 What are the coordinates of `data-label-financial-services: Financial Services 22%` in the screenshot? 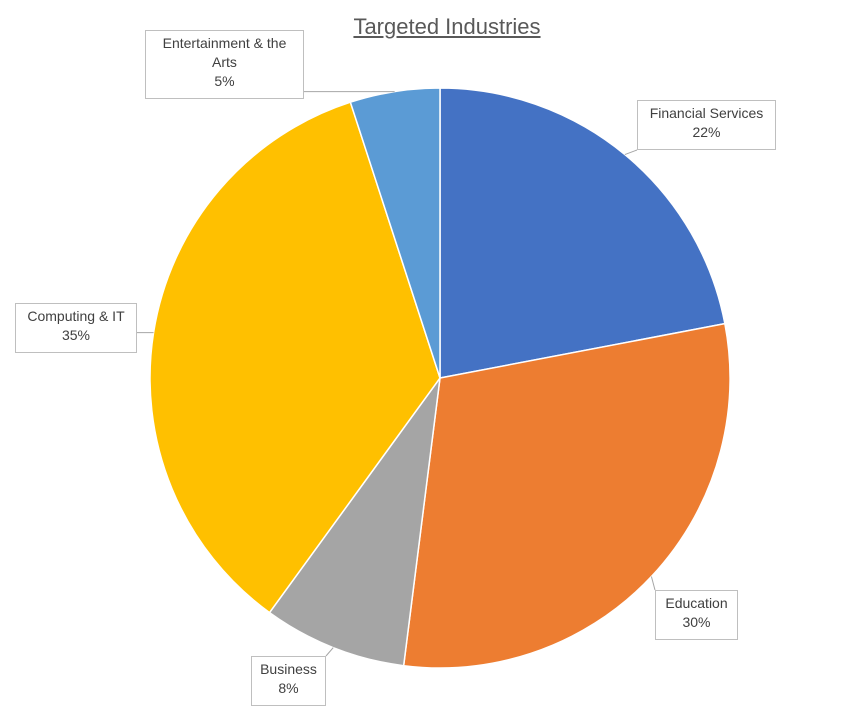 It's located at (706, 125).